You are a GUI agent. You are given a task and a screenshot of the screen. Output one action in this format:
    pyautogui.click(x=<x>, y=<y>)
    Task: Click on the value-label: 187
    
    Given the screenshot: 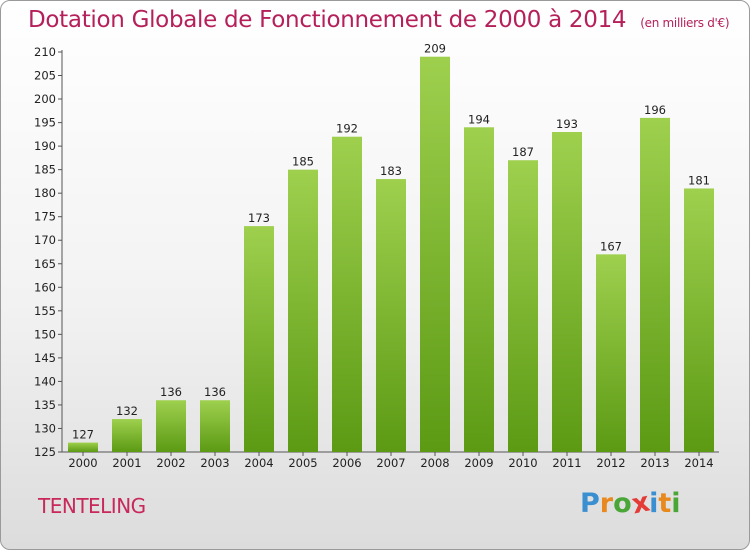 What is the action you would take?
    pyautogui.click(x=523, y=152)
    